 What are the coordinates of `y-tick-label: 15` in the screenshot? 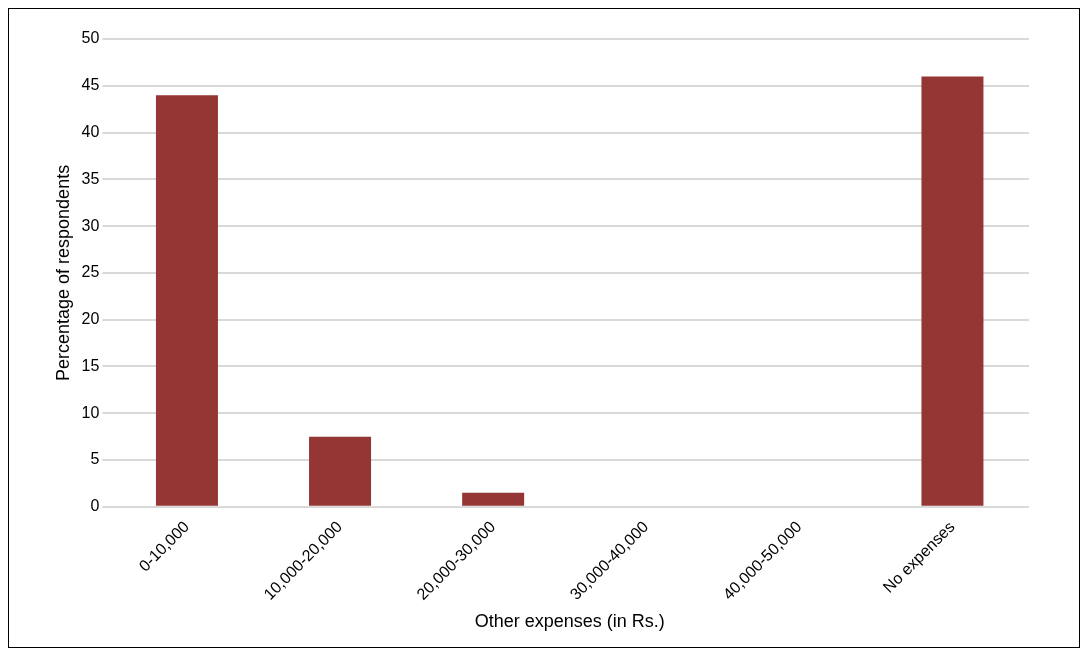 It's located at (90, 365).